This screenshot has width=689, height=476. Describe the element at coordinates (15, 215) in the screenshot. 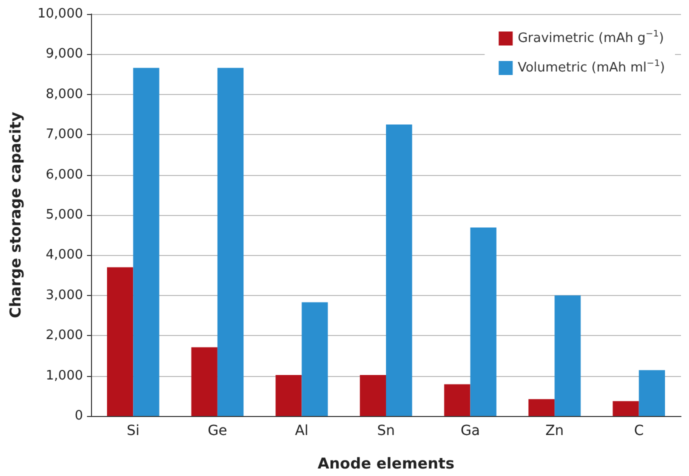

I see `y-axis-title: Charge storage capacity` at that location.